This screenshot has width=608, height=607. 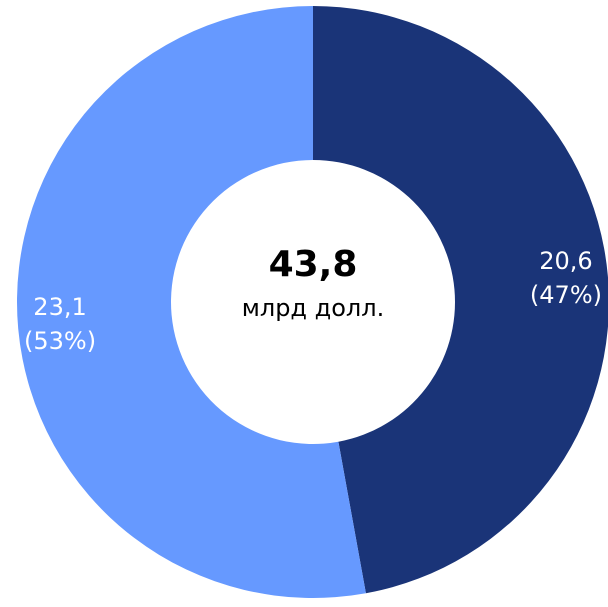 What do you see at coordinates (59, 307) in the screenshot?
I see `value-label: 23,1` at bounding box center [59, 307].